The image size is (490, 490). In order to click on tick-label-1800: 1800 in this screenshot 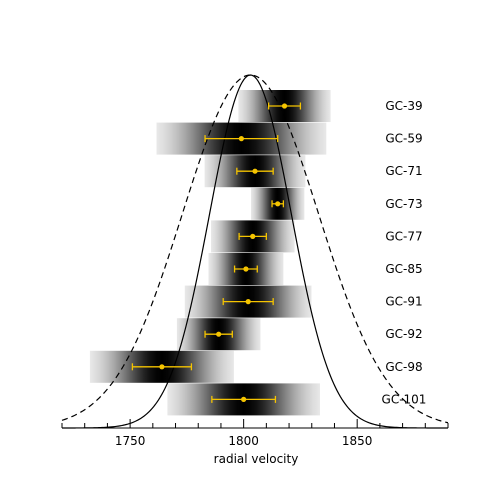, I will do `click(243, 441)`.